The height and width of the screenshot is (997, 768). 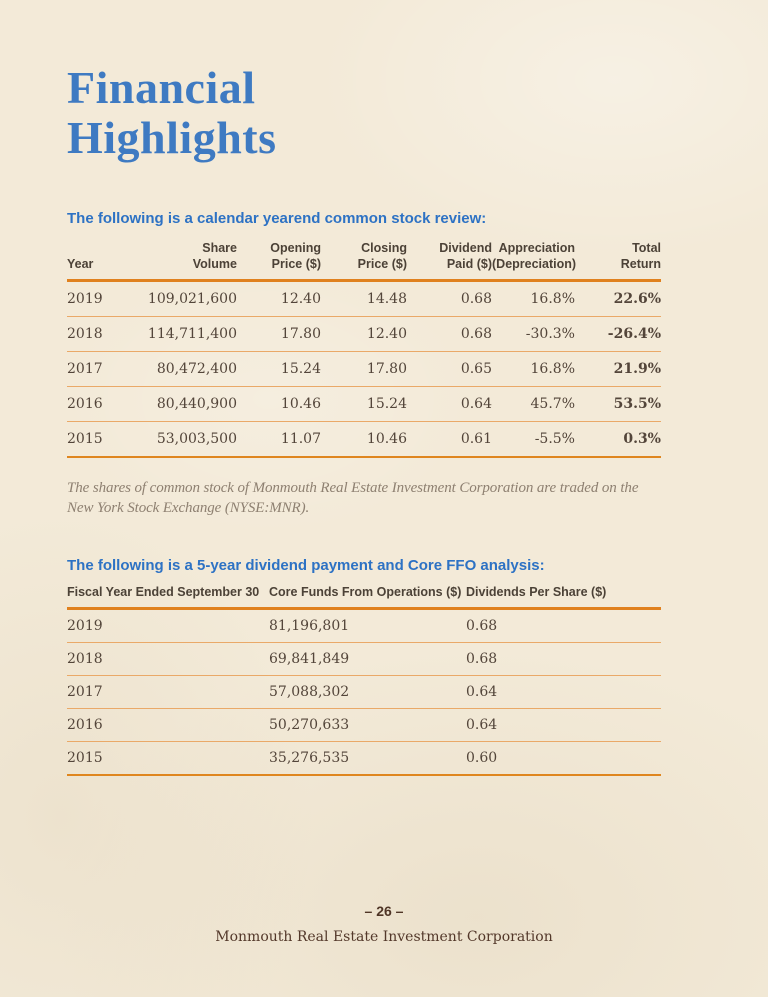 I want to click on table-cell: -30.3%, so click(x=550, y=334).